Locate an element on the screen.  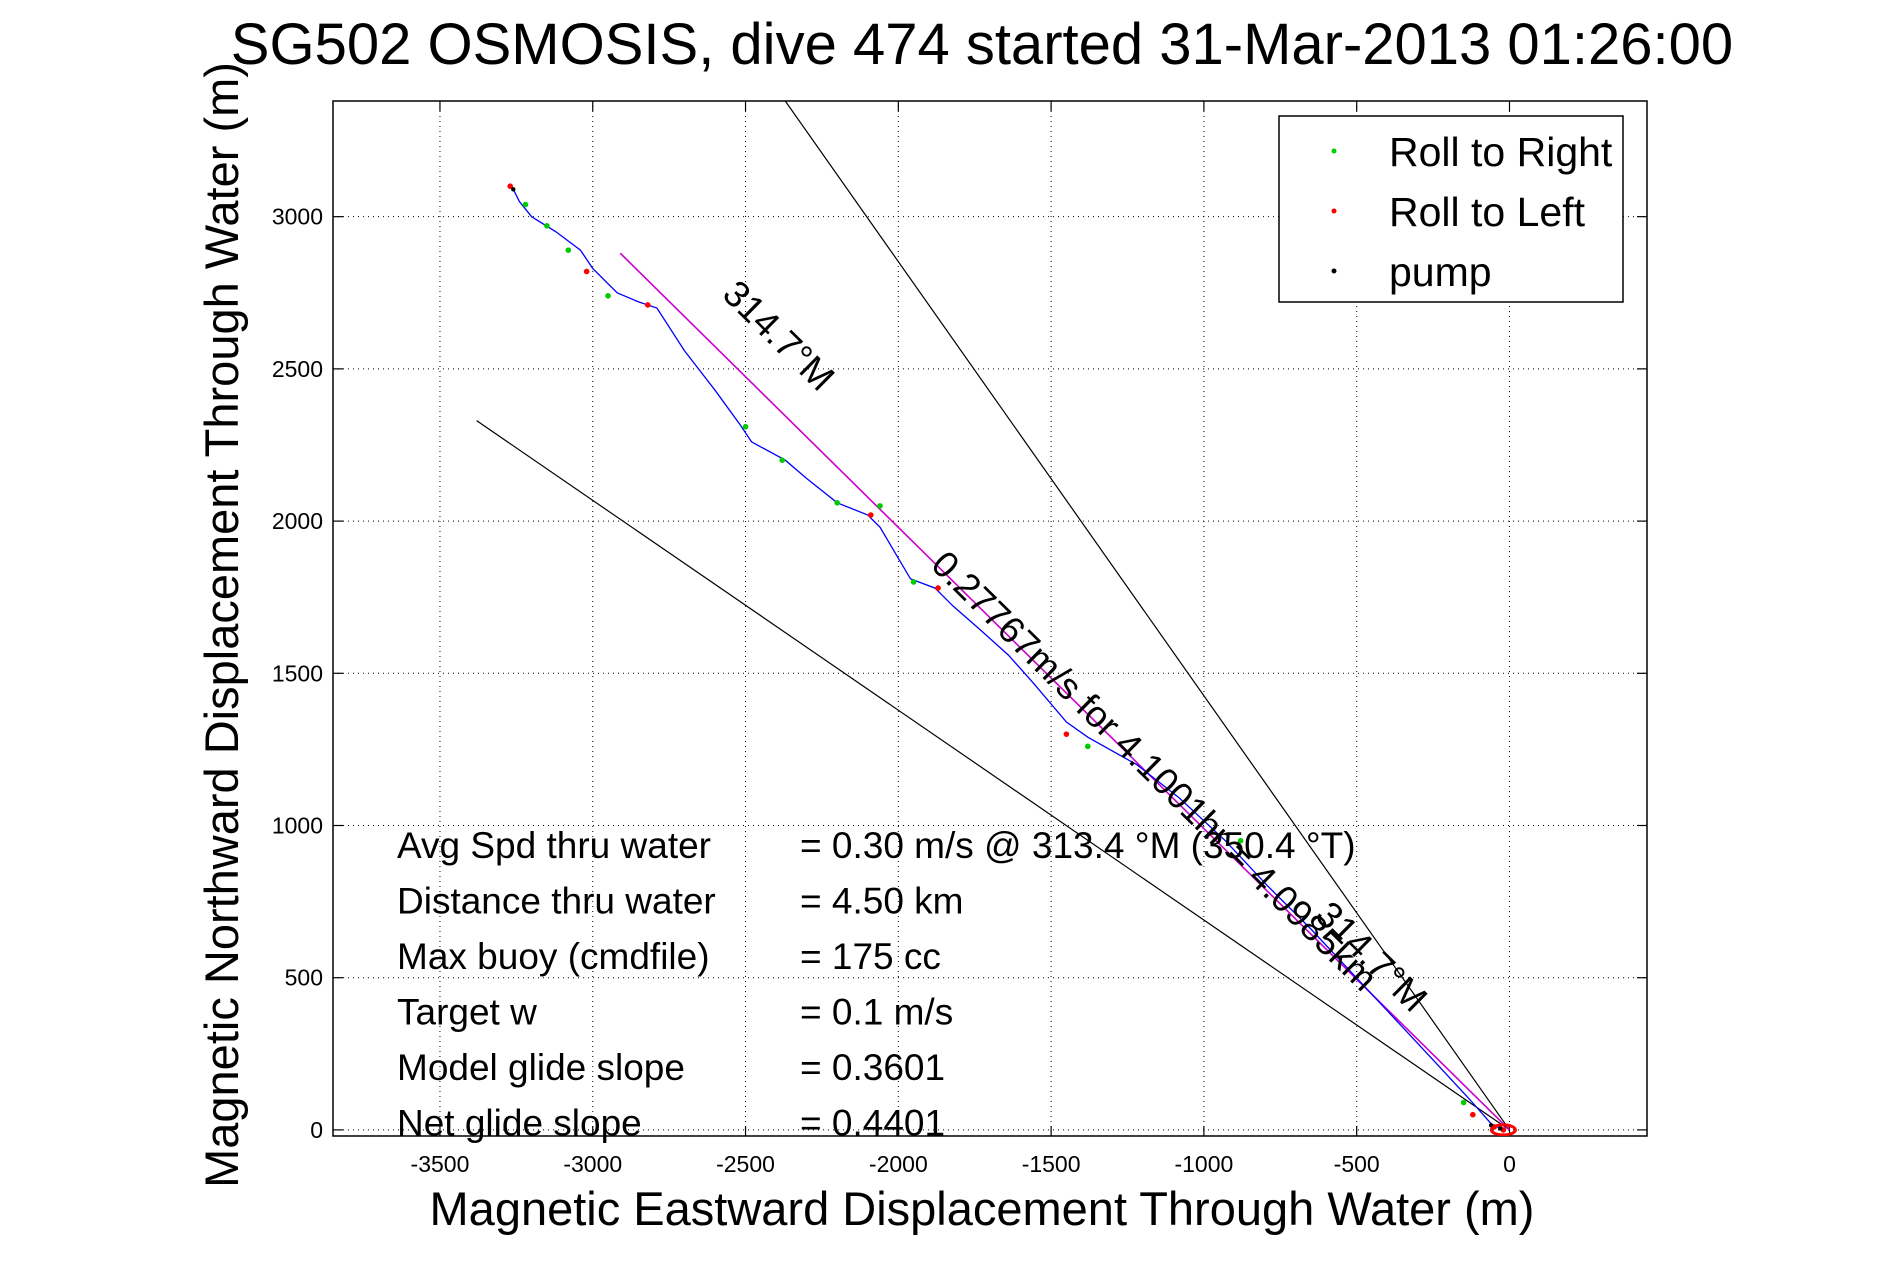
x-tick-label: -1500 is located at coordinates (1051, 1164).